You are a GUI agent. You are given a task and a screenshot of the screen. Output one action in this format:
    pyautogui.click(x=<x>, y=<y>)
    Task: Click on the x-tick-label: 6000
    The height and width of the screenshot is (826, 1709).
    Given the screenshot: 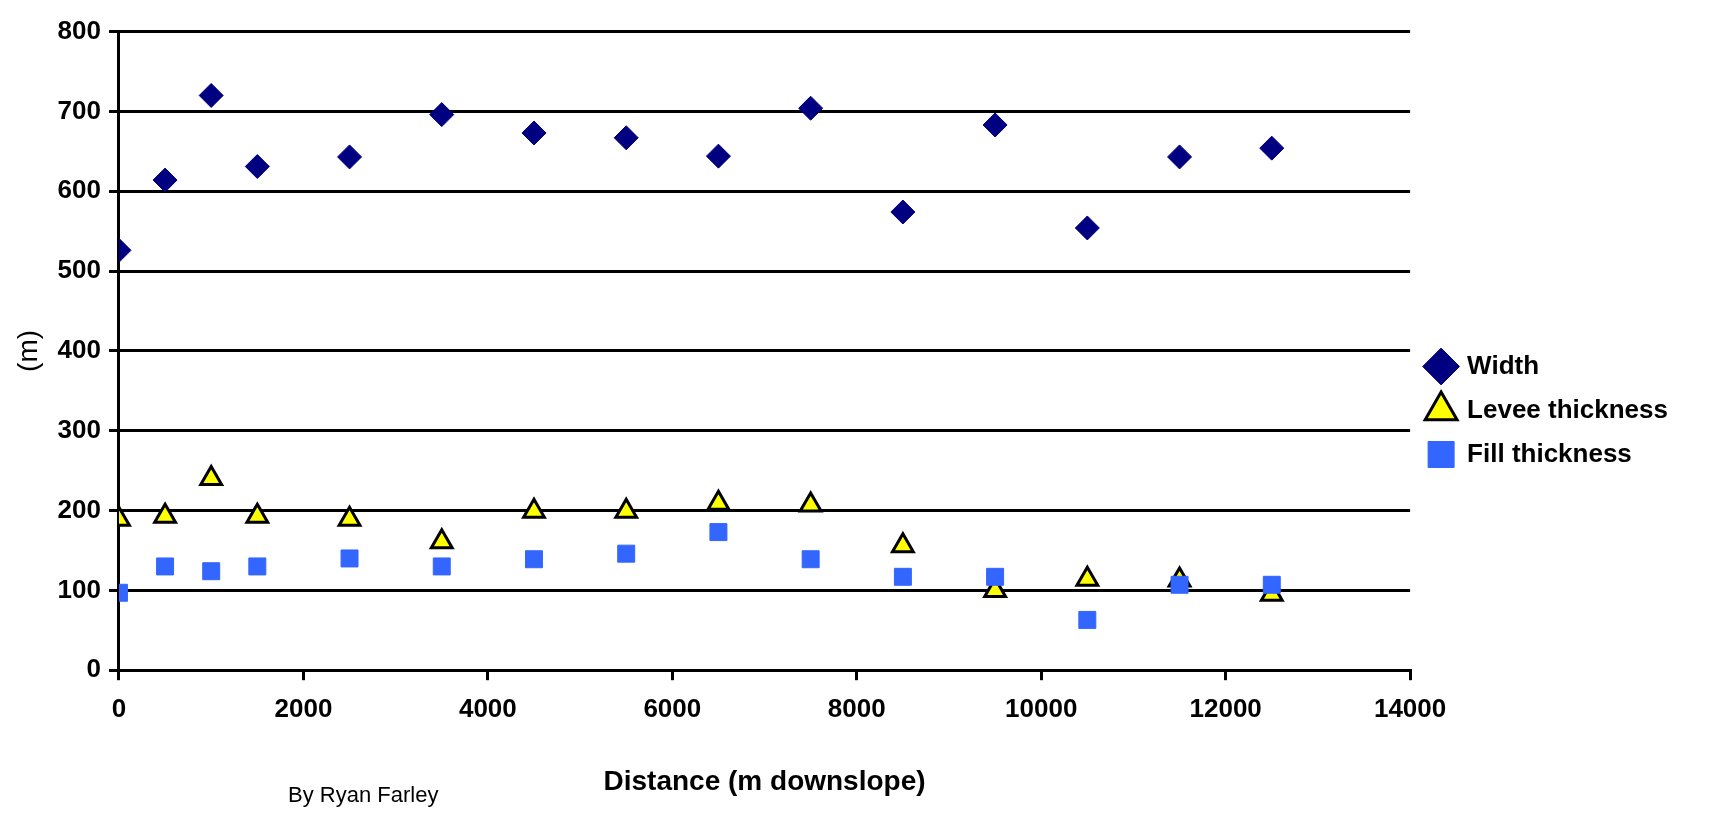 What is the action you would take?
    pyautogui.click(x=672, y=707)
    